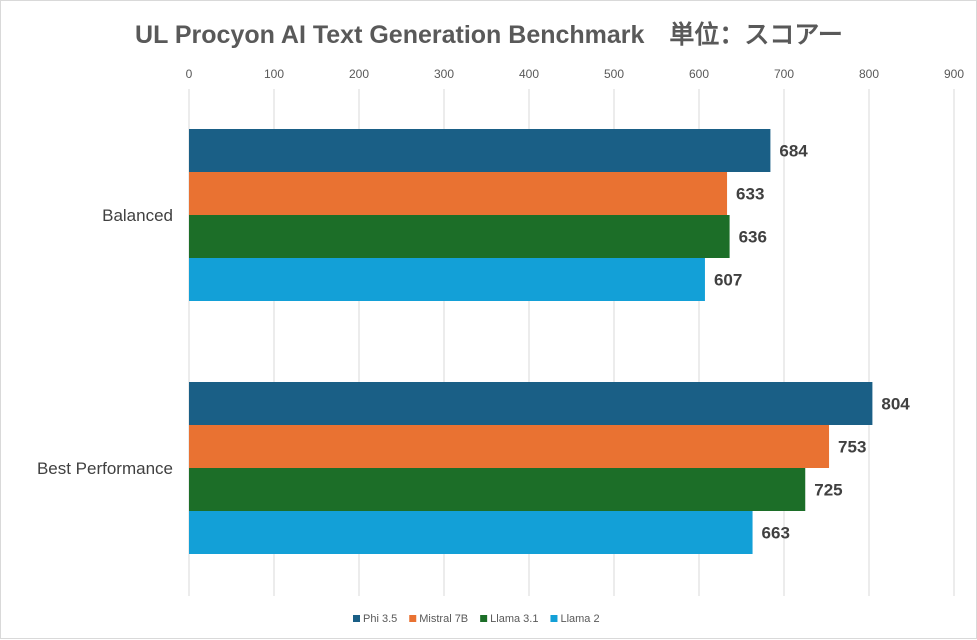 This screenshot has height=640, width=977. I want to click on x-tick-label: 300, so click(444, 74).